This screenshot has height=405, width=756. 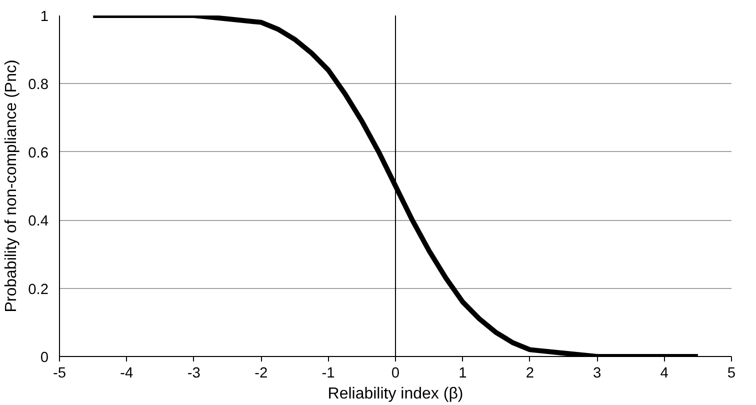 I want to click on x-tick-label: 5, so click(x=731, y=374).